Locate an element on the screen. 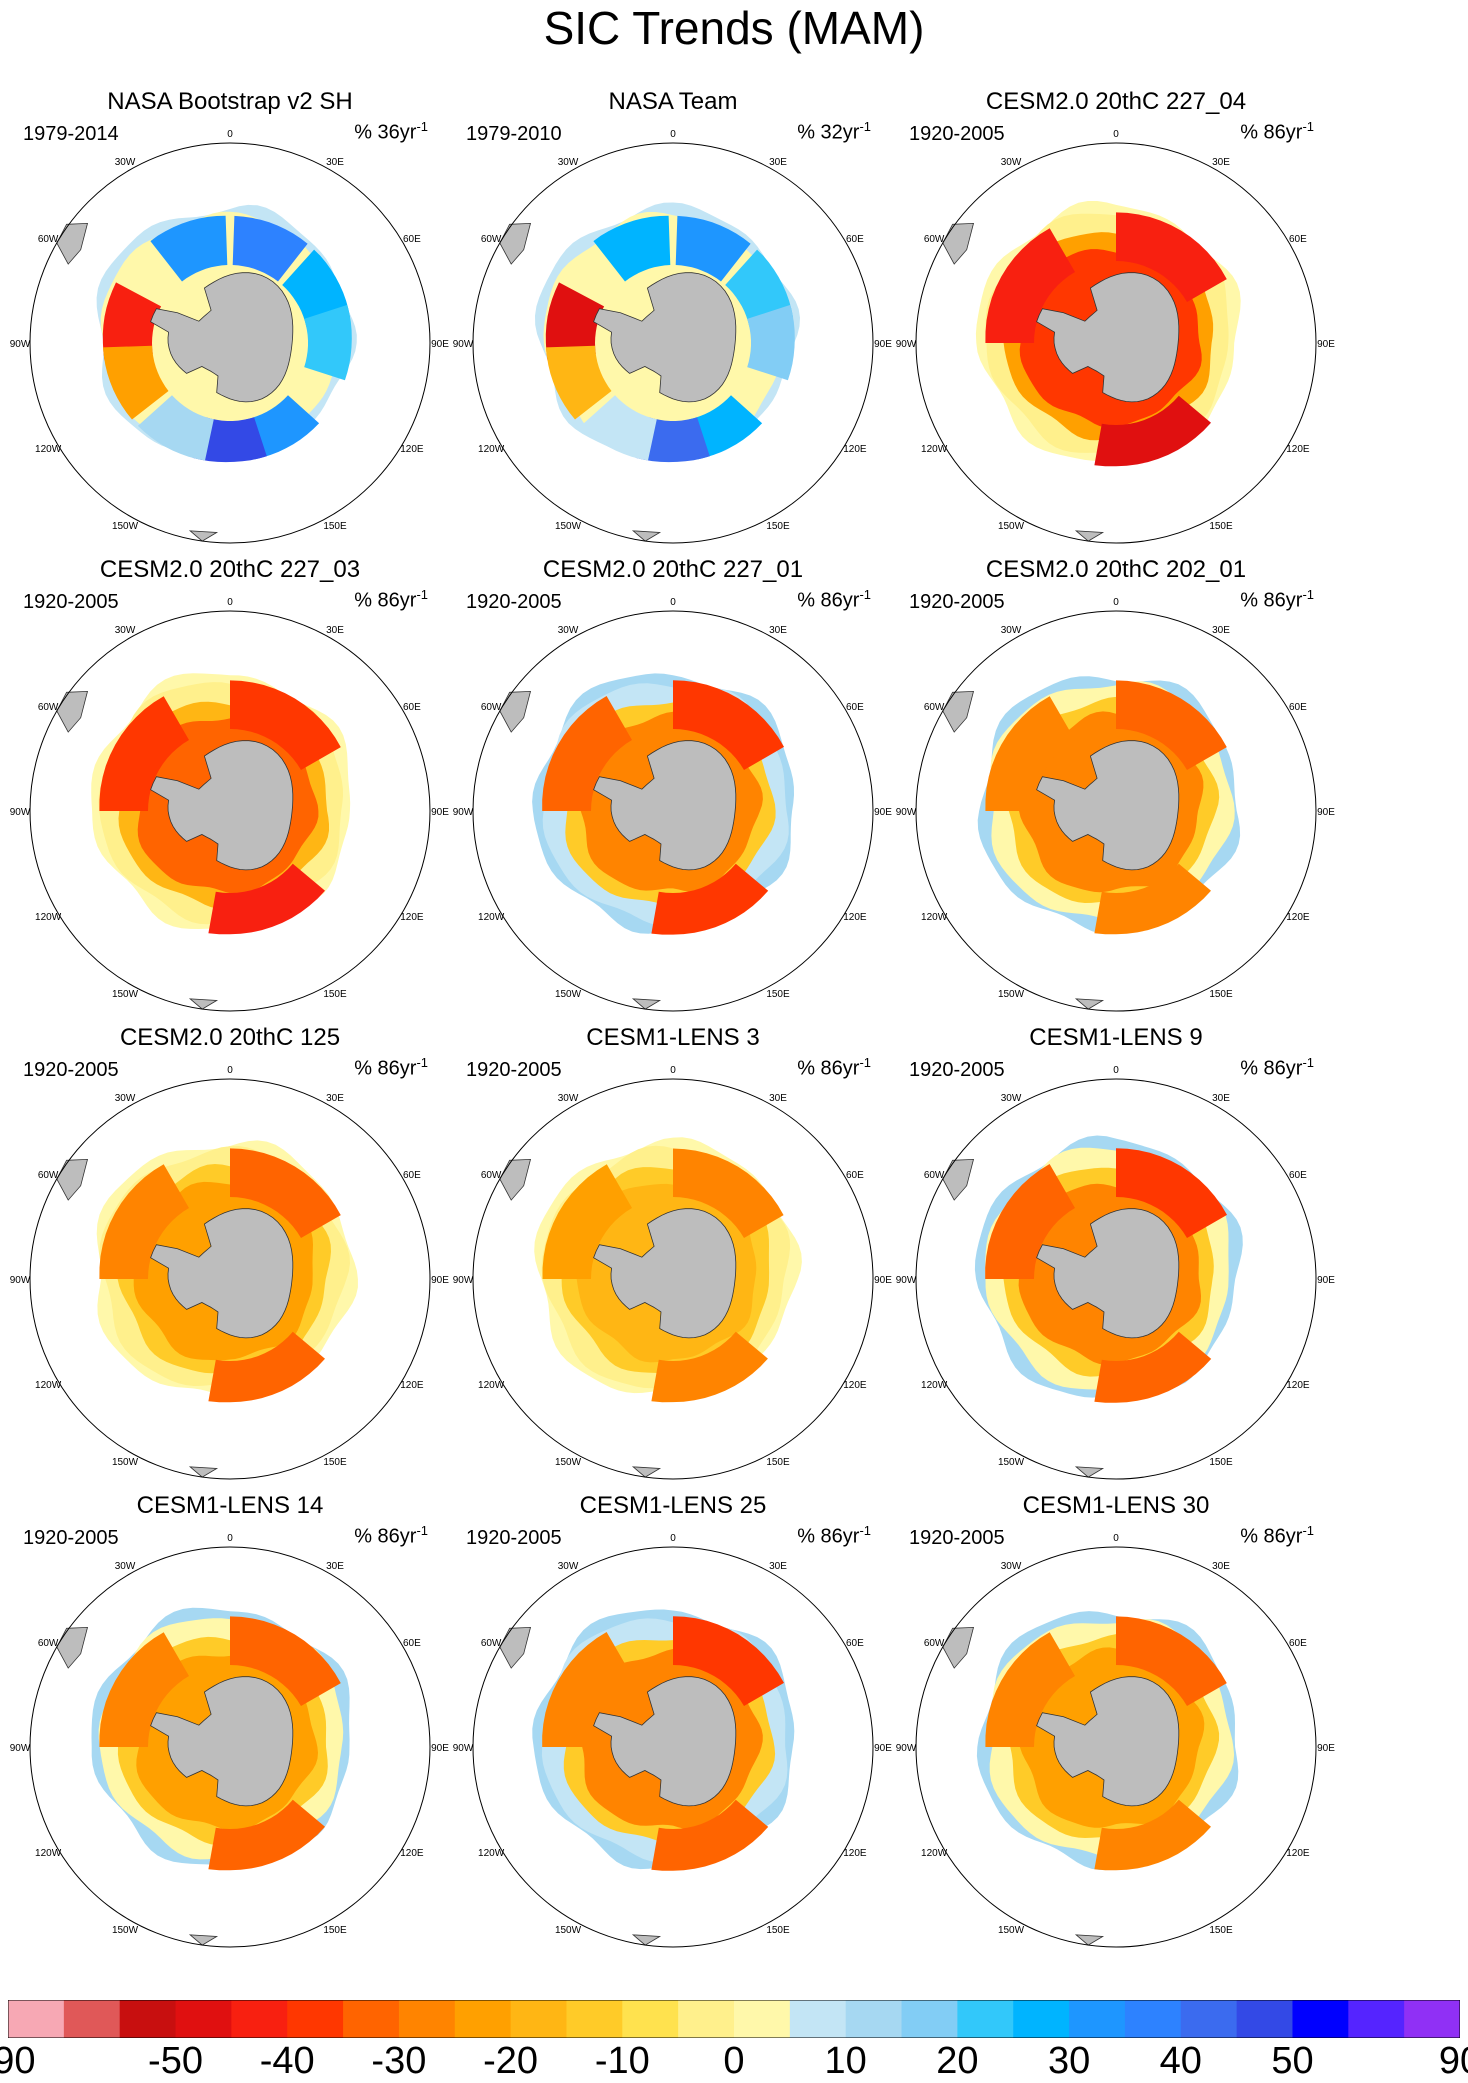 The width and height of the screenshot is (1468, 2083). panel-title: CESM2.0 20thC 227_03 is located at coordinates (230, 569).